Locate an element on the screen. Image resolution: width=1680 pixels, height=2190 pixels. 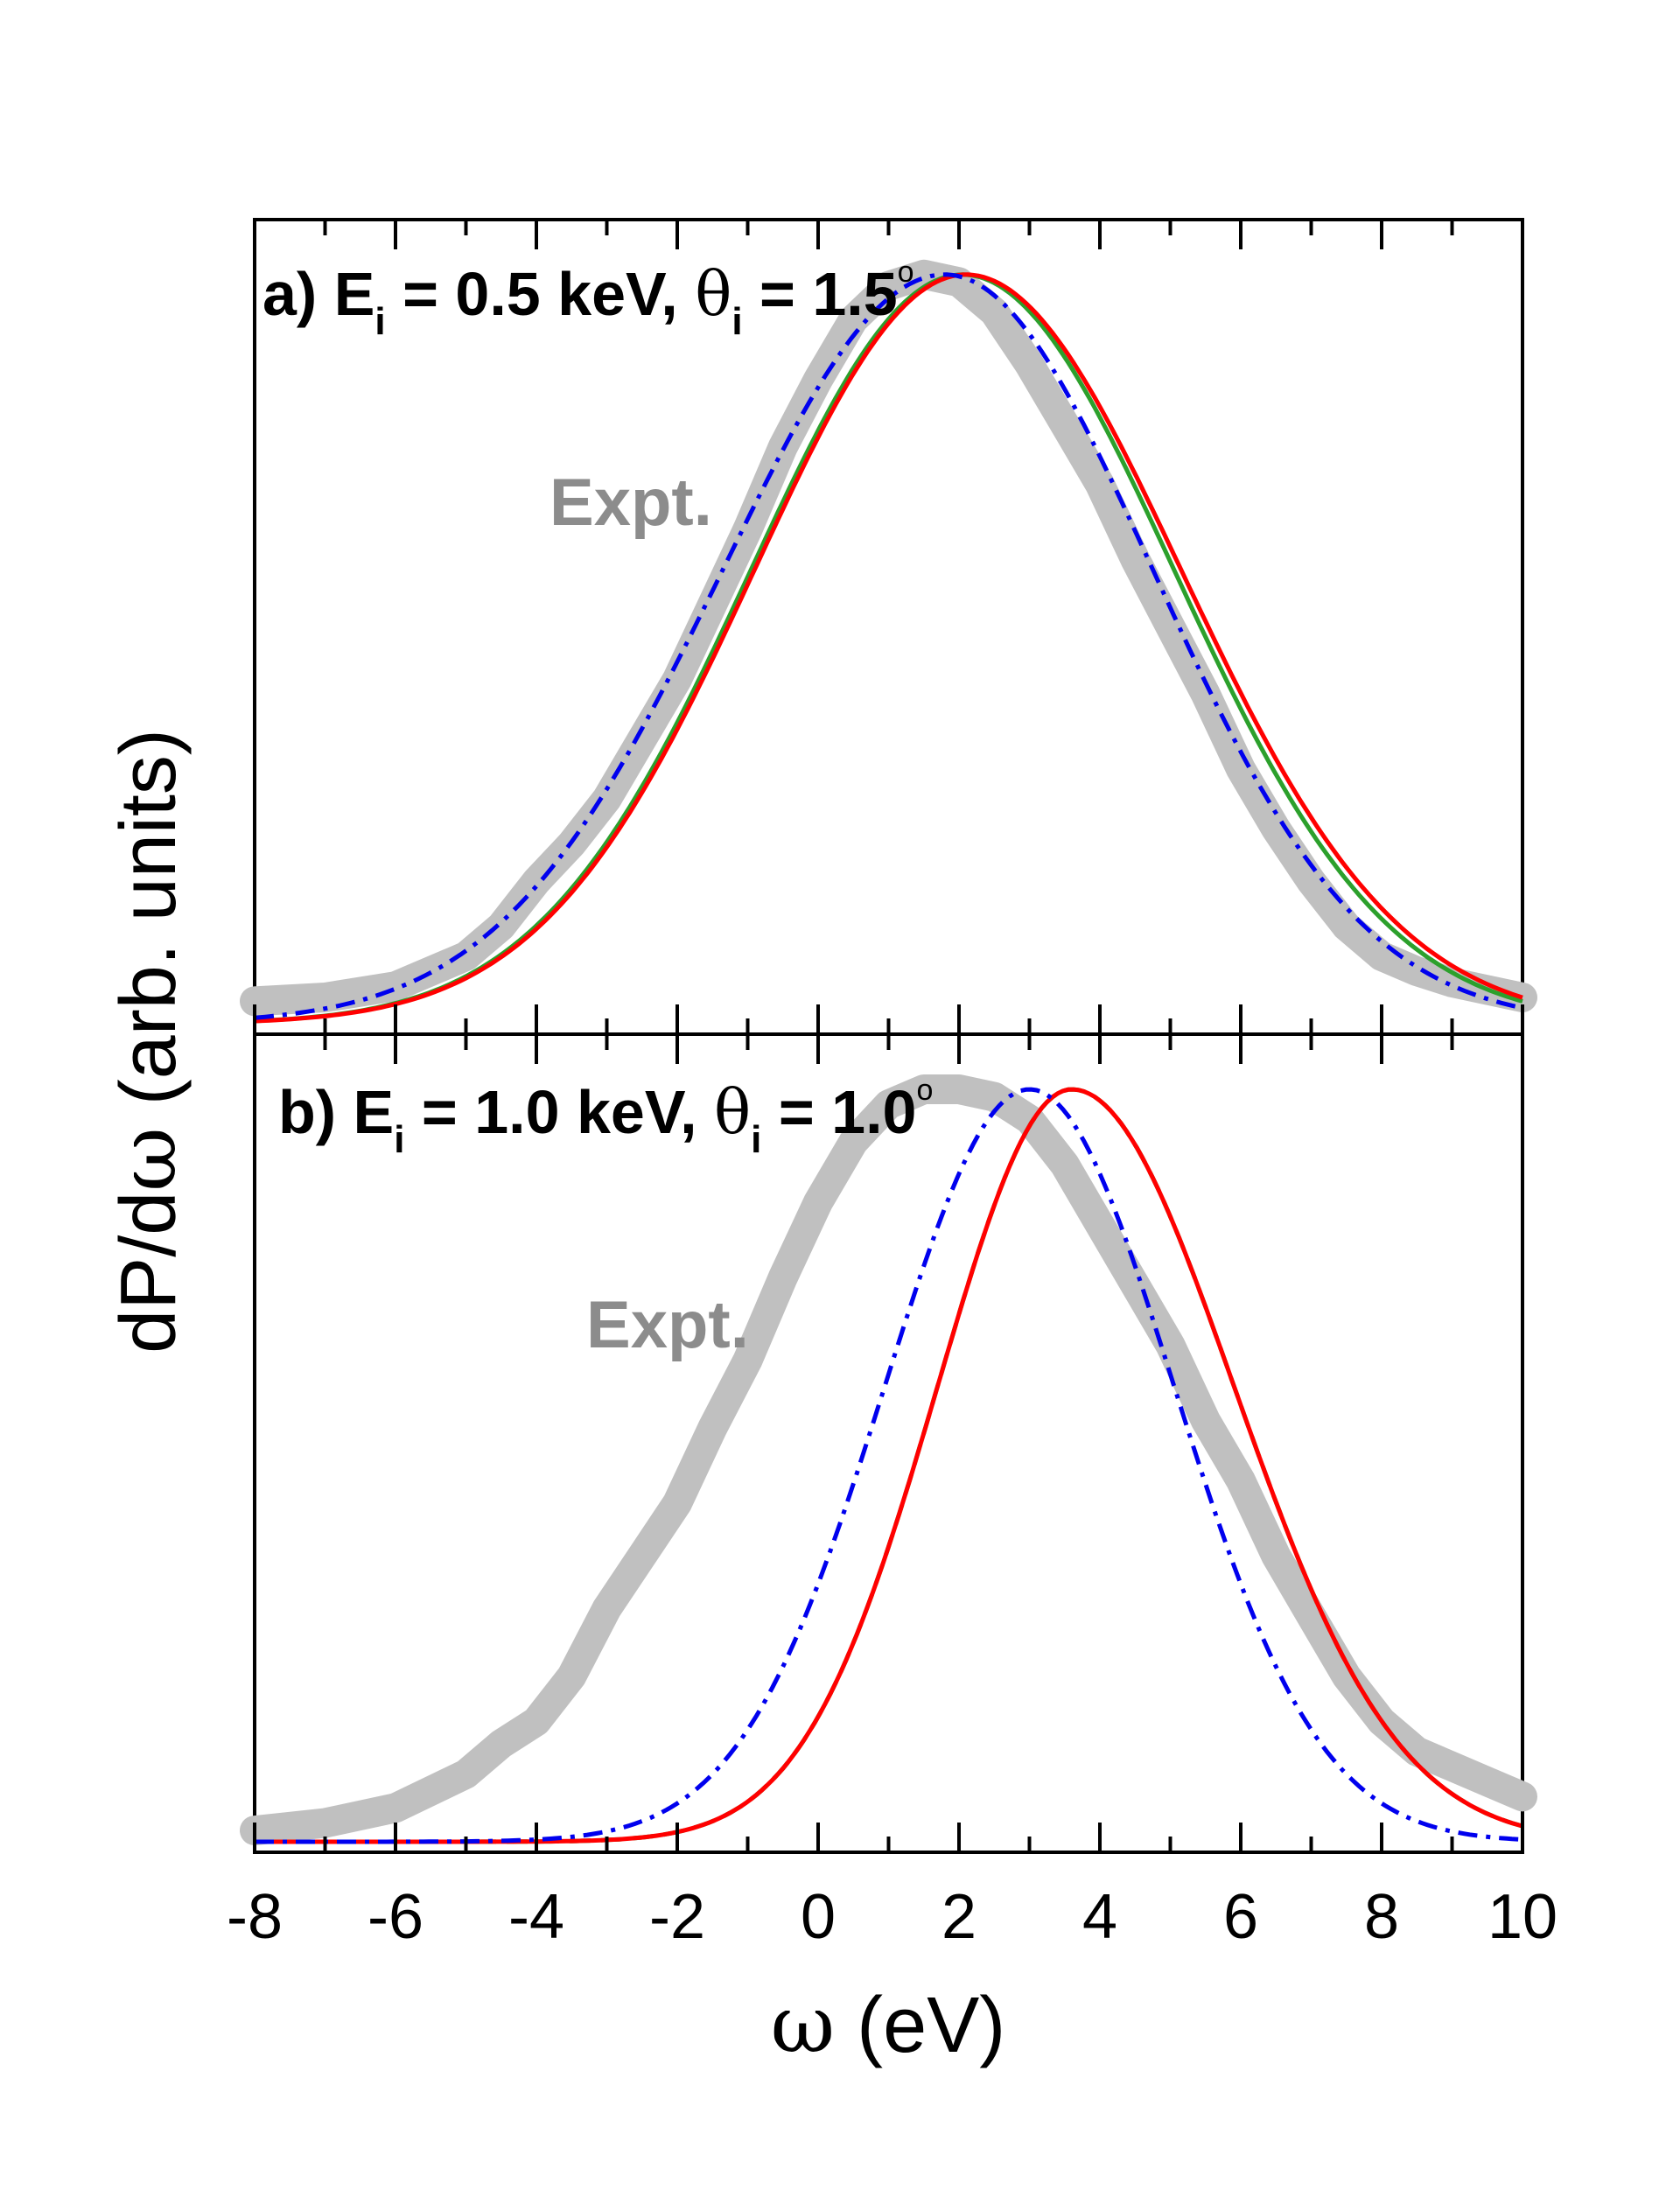
x-tick-label: -6 is located at coordinates (396, 1917).